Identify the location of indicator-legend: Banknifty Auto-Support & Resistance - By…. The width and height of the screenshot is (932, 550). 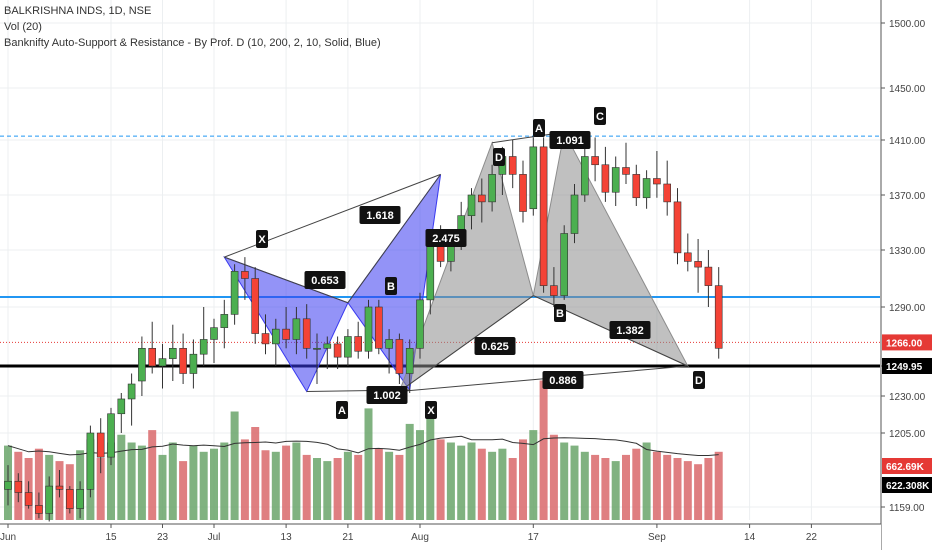
(192, 43).